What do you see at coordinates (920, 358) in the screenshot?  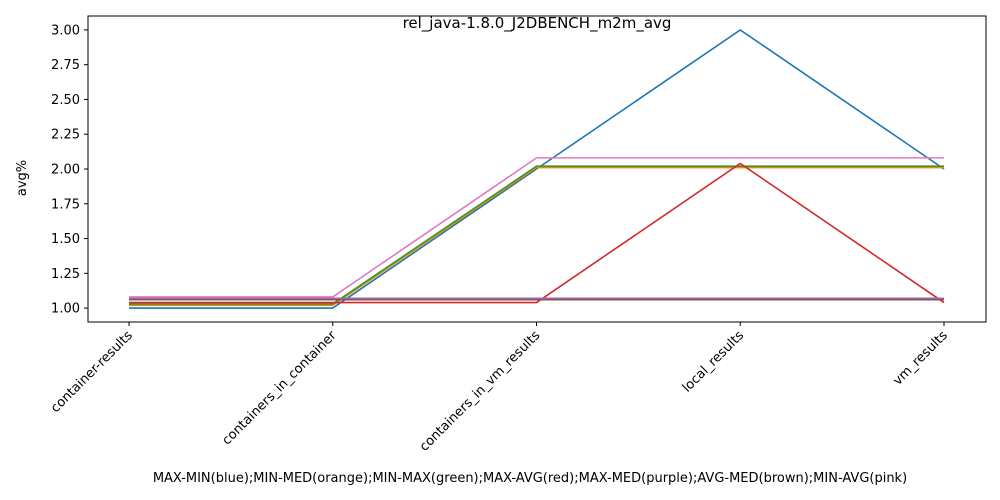 I see `x-tick-label: vm_results` at bounding box center [920, 358].